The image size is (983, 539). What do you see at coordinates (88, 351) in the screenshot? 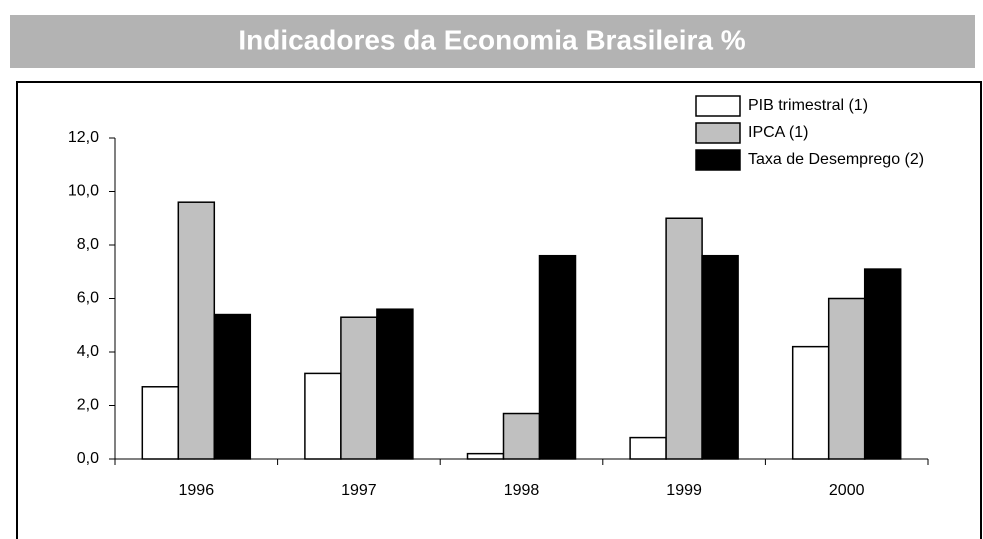
I see `y-tick-label: 4,0` at bounding box center [88, 351].